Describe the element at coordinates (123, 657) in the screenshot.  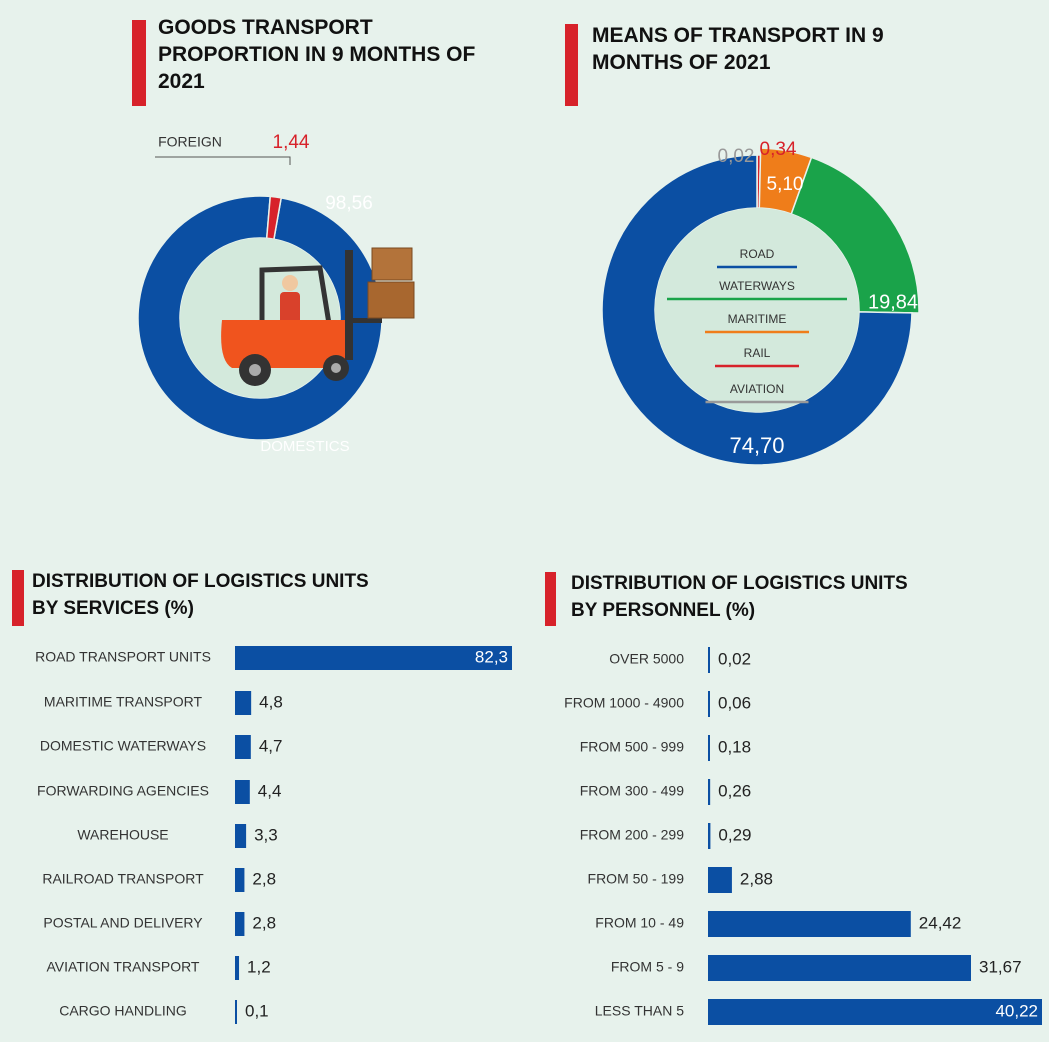
I see `category-label: ROAD TRANSPORT UNITS` at that location.